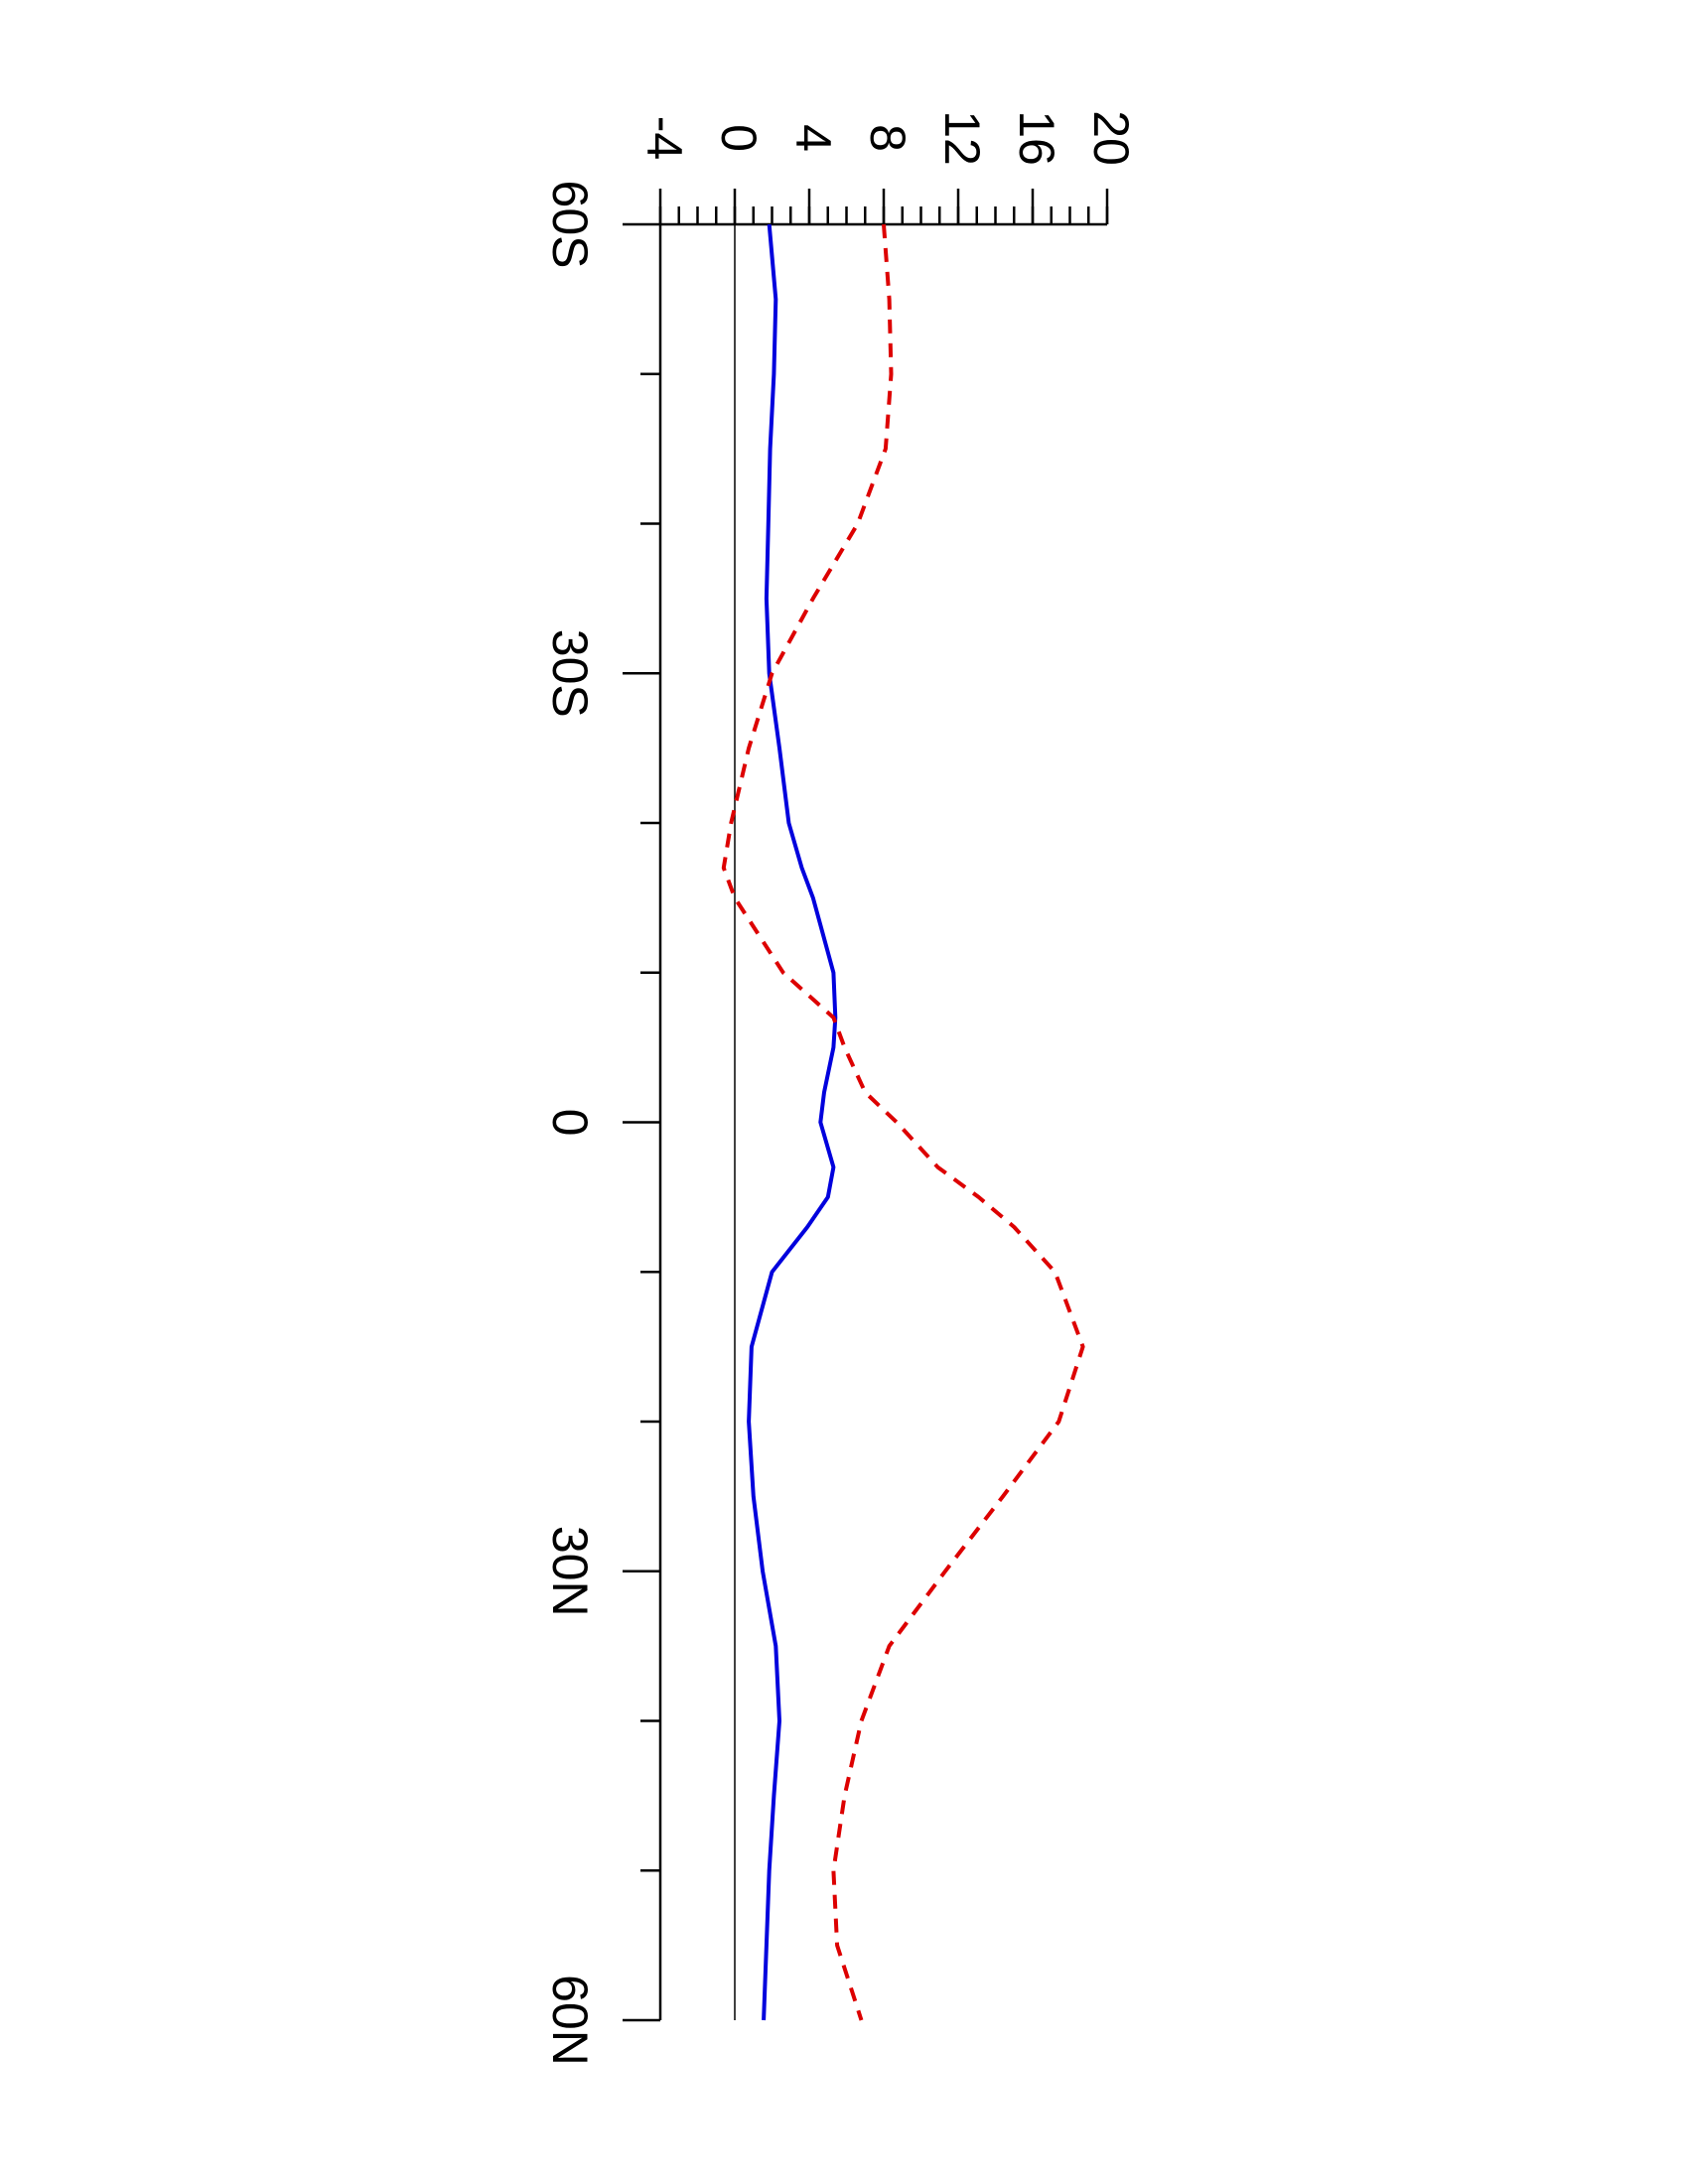  Describe the element at coordinates (887, 138) in the screenshot. I see `y-tick-label: 8` at that location.